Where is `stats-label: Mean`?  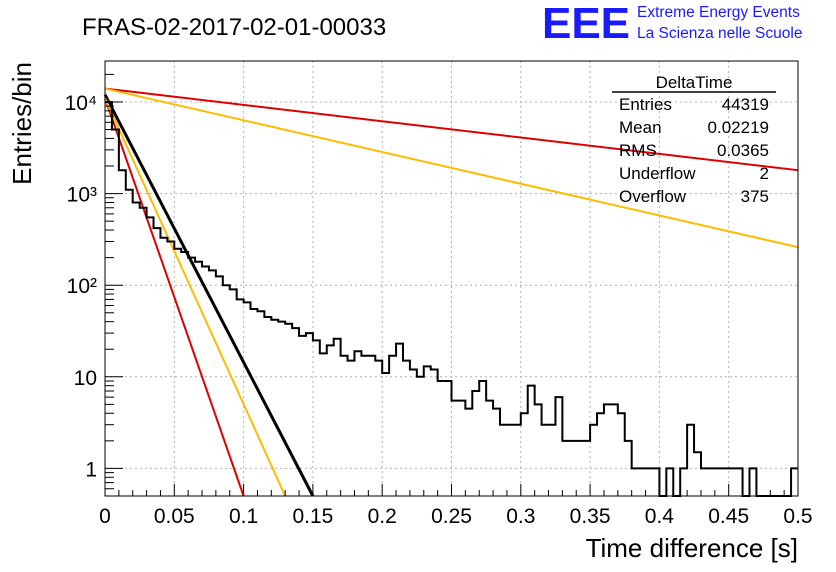
stats-label: Mean is located at coordinates (640, 127).